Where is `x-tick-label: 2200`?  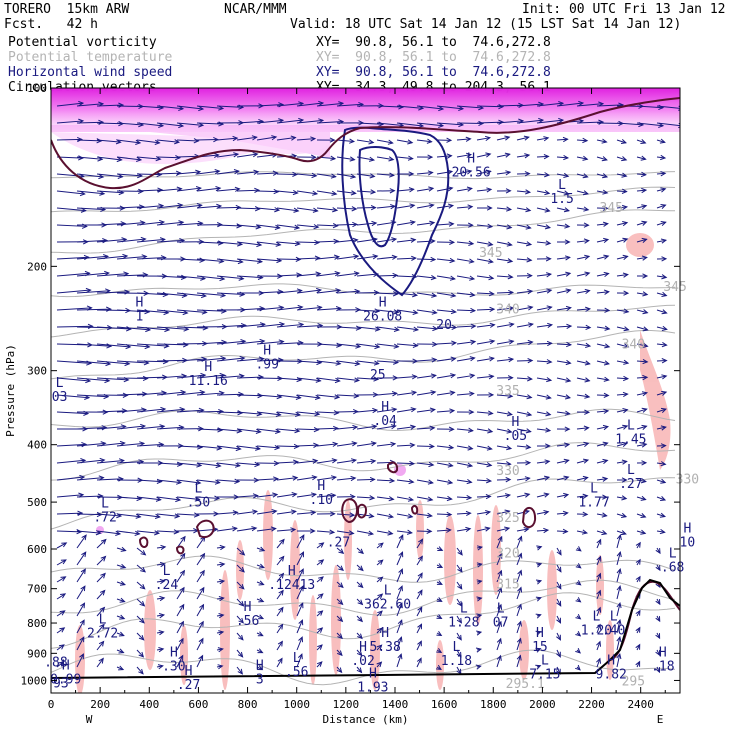 x-tick-label: 2200 is located at coordinates (591, 704).